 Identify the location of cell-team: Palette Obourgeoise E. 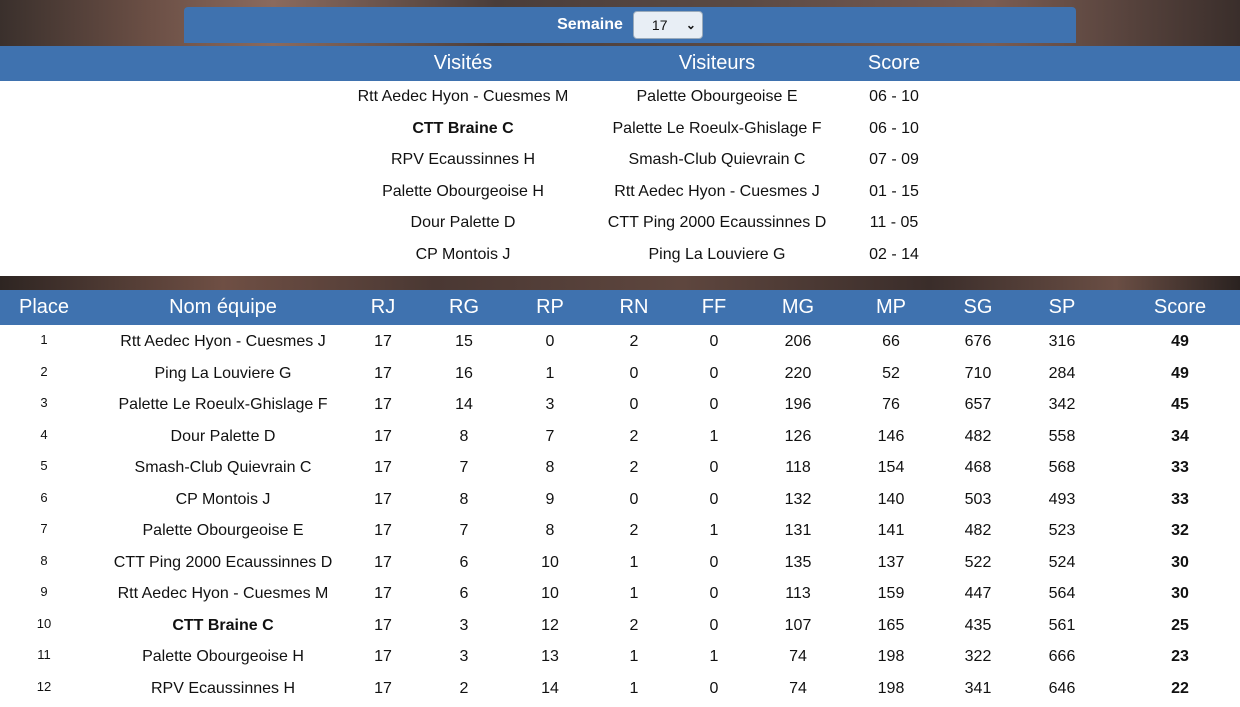
(223, 530).